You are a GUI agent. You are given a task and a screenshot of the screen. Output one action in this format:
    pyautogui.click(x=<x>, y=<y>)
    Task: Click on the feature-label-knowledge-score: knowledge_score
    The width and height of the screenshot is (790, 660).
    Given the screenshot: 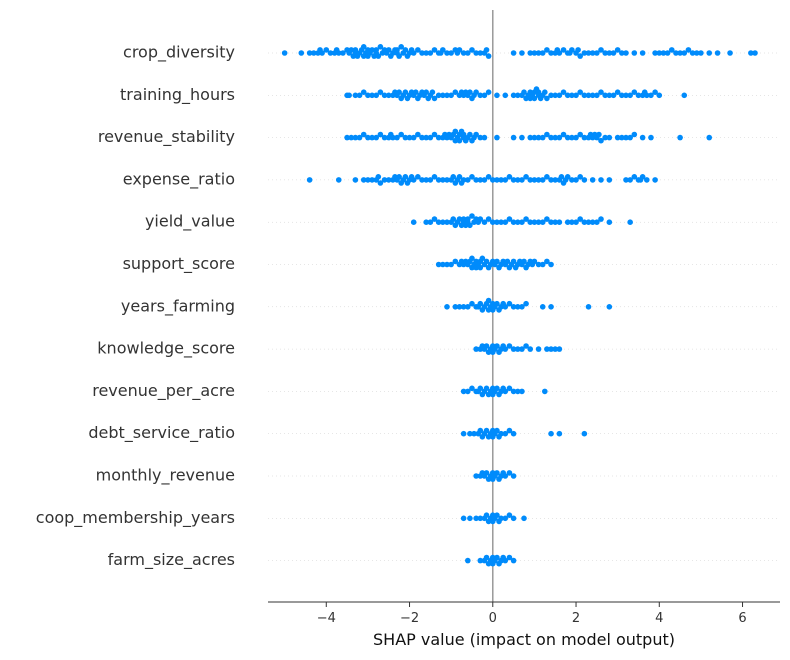 What is the action you would take?
    pyautogui.click(x=166, y=349)
    